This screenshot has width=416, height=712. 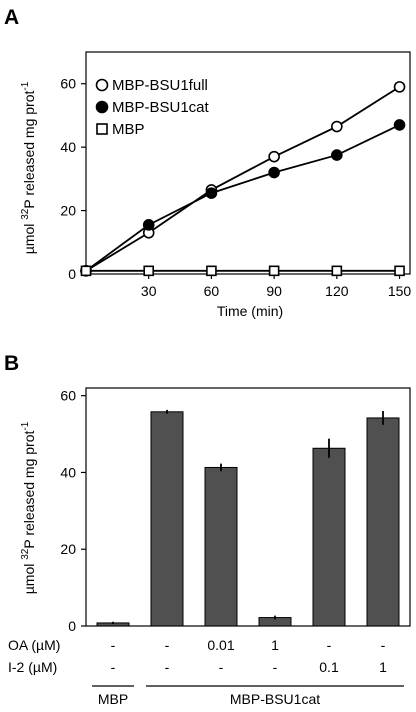 I want to click on group-label: MBP-BSU1cat, so click(x=275, y=699).